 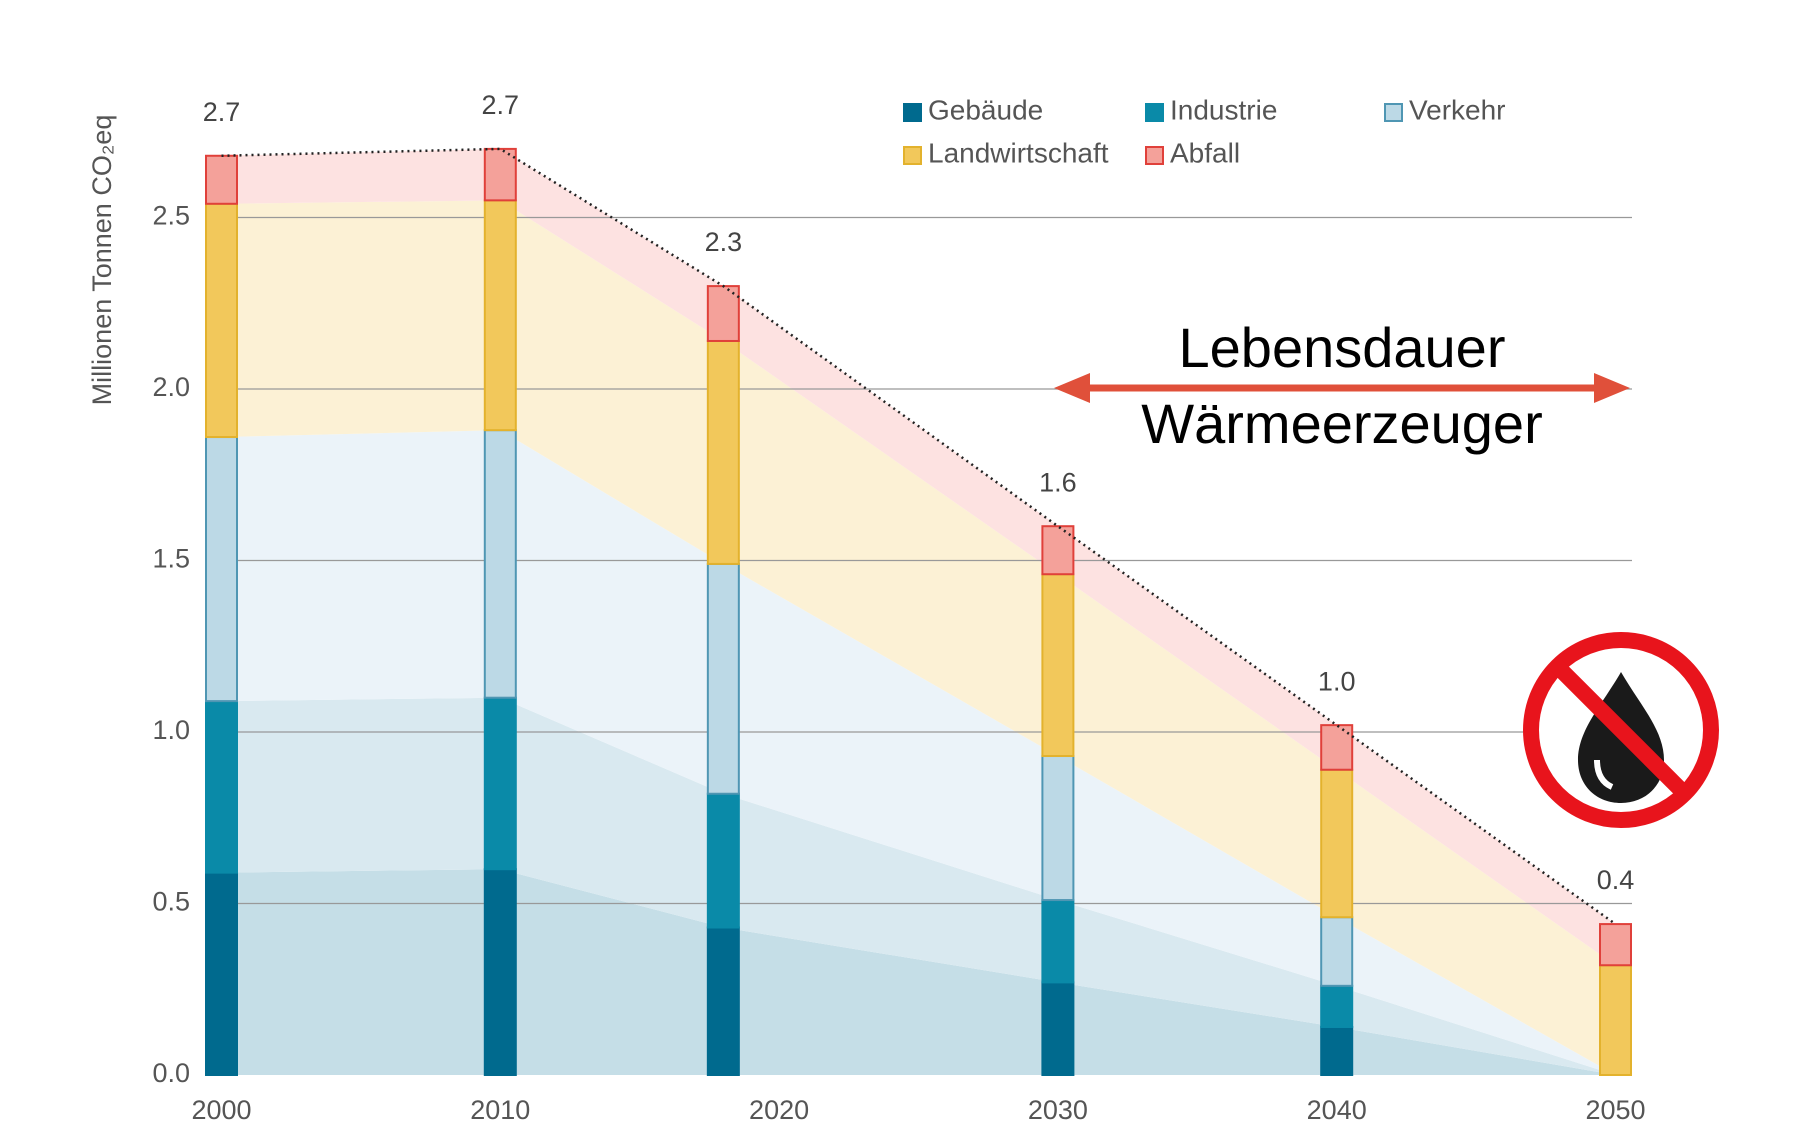 I want to click on legend-label: Industrie, so click(x=1223, y=109).